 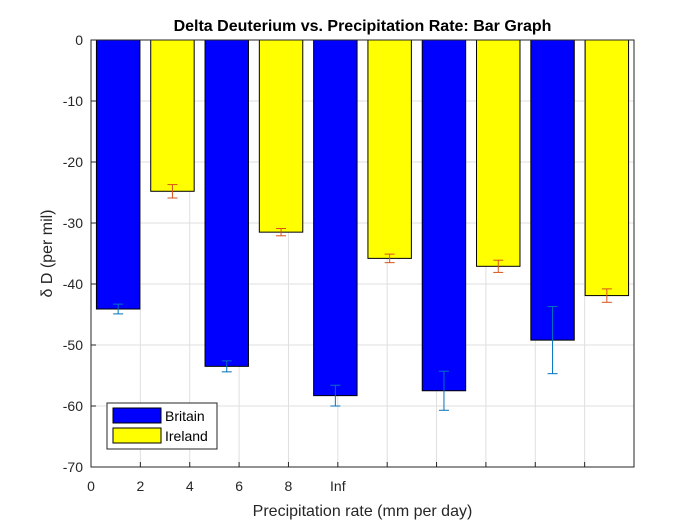 What do you see at coordinates (338, 486) in the screenshot?
I see `x-tick-label: Inf` at bounding box center [338, 486].